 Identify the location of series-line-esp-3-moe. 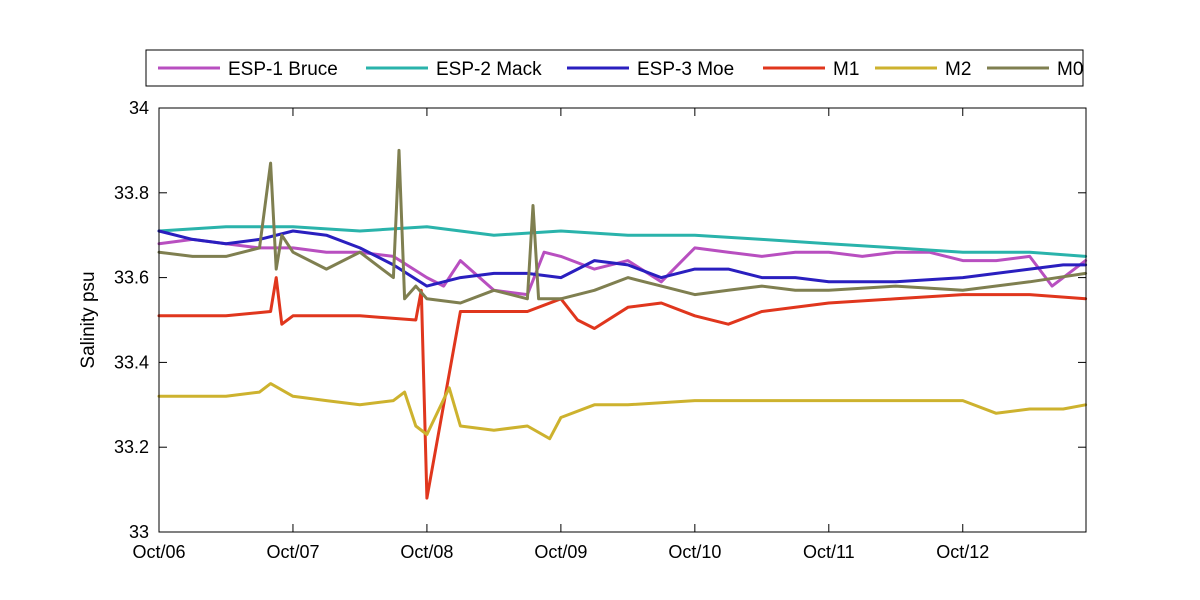
(622, 258).